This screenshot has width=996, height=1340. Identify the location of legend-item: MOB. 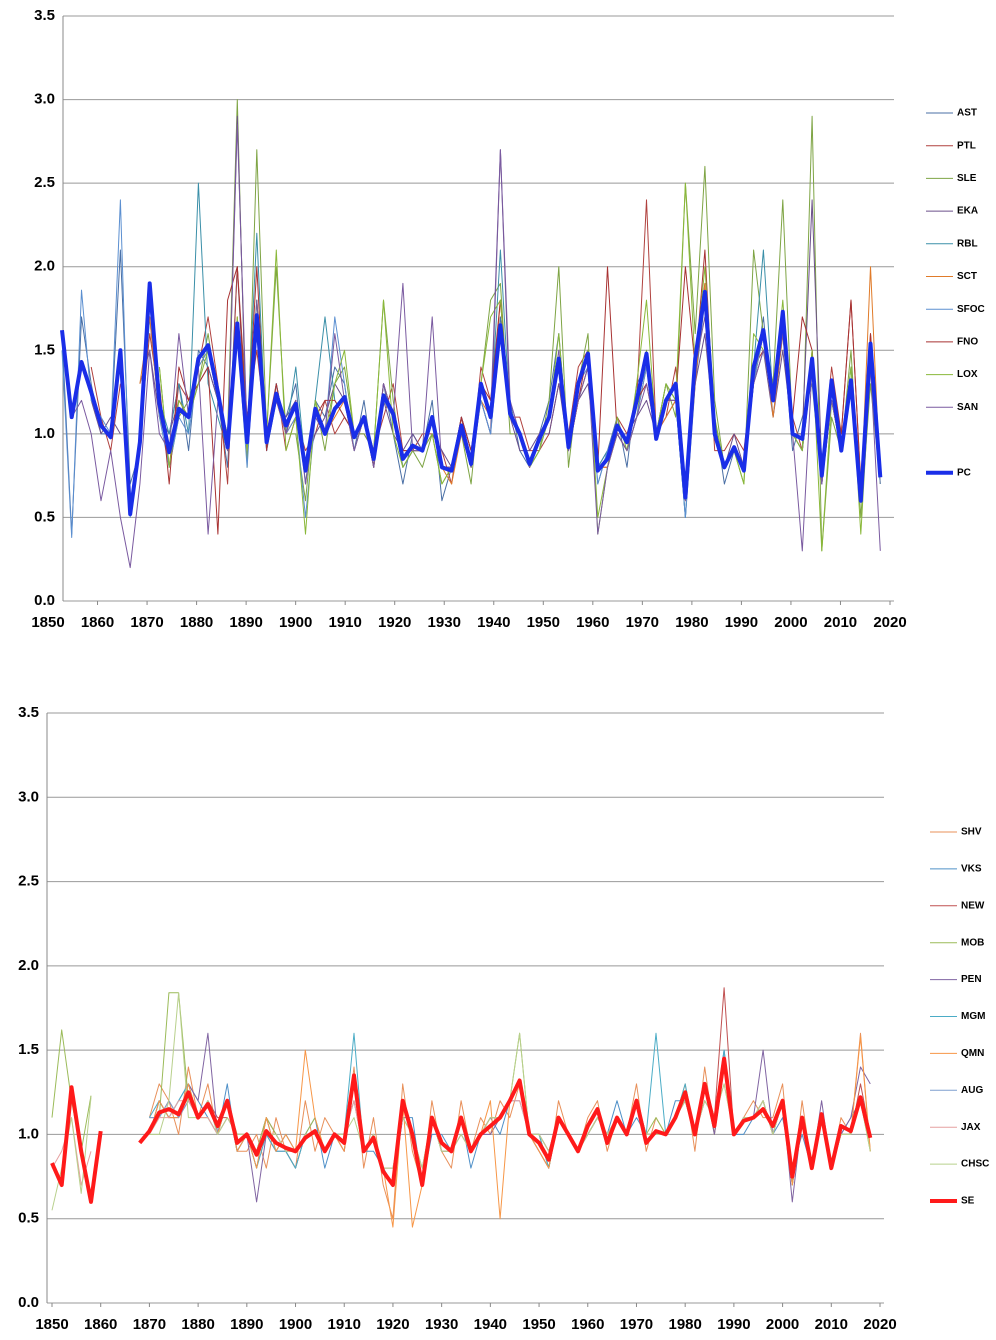
(957, 942).